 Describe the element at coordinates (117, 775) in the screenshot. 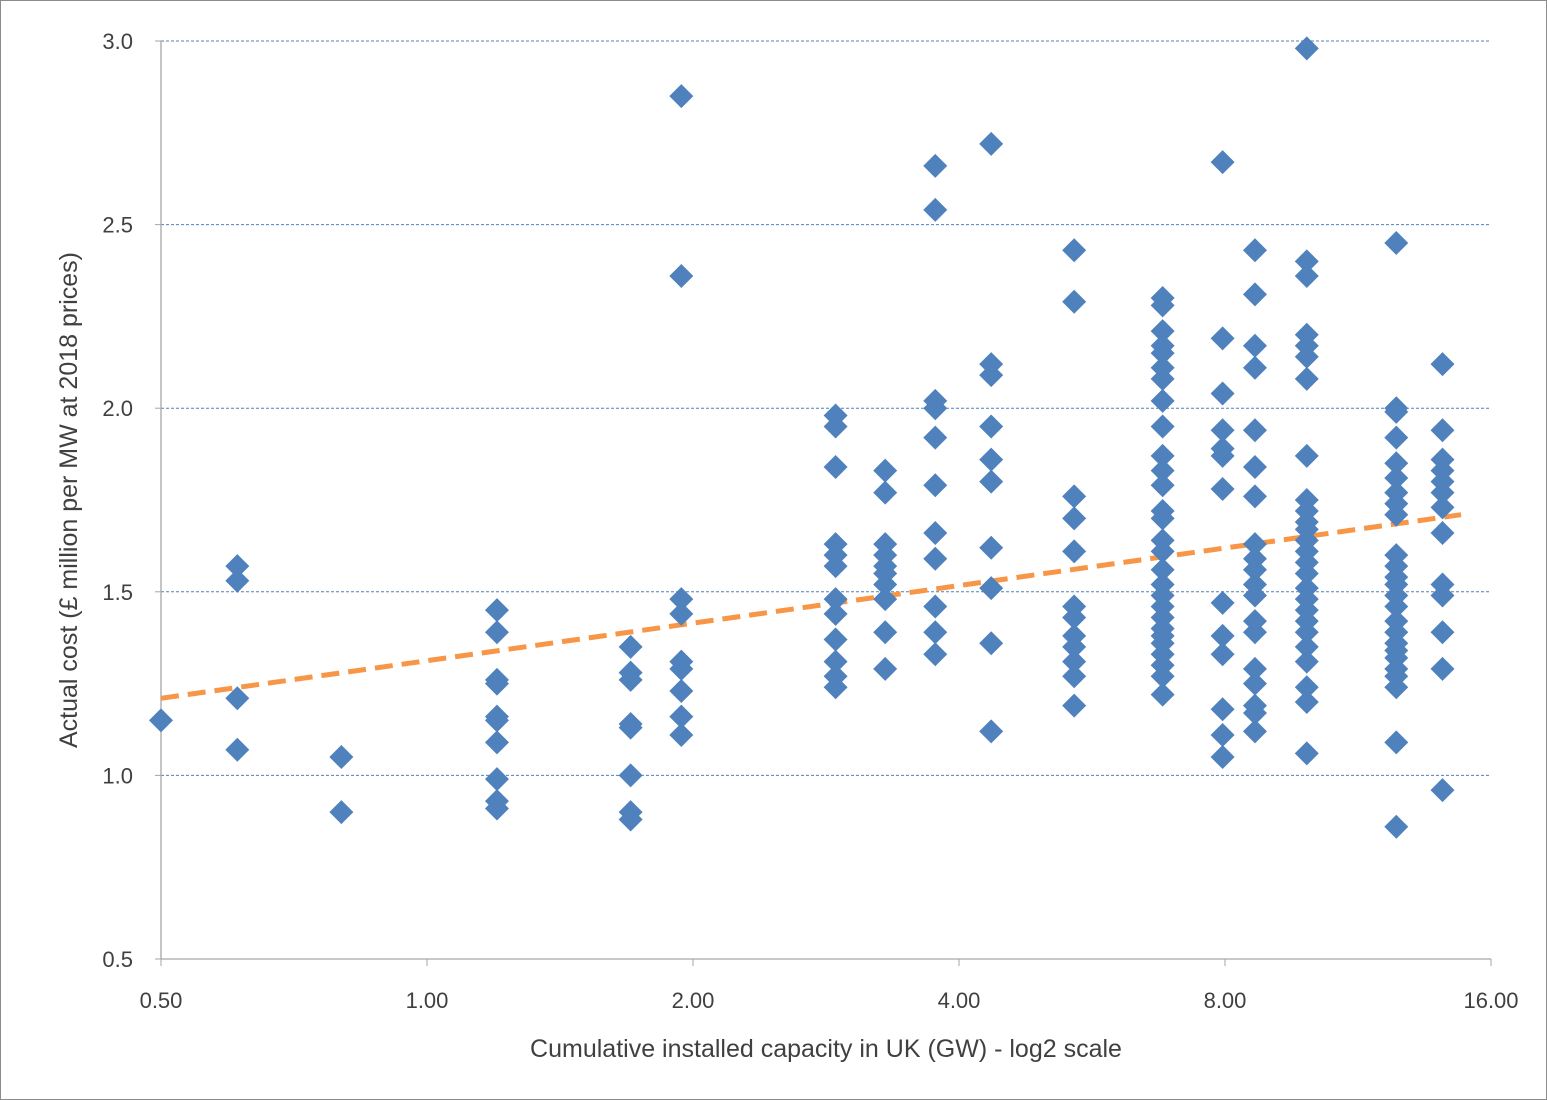

I see `y-tick-label: 1.0` at that location.